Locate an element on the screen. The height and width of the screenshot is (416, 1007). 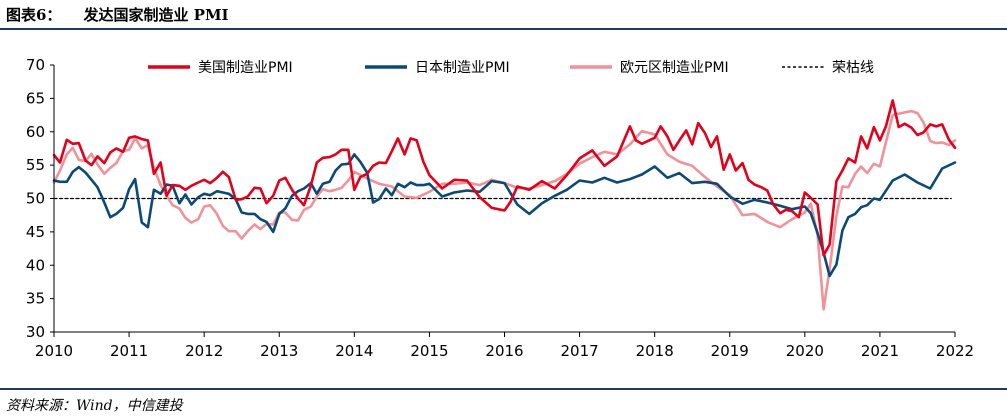
x-tick-label: 2012 is located at coordinates (204, 351).